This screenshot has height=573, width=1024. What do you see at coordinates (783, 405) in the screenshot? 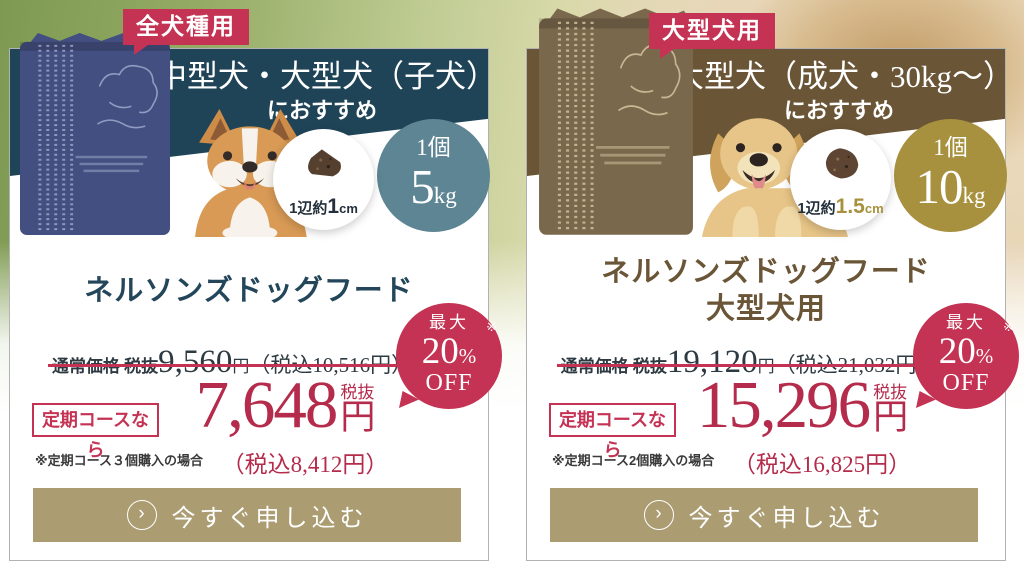
I see `subscription-price-amount: 15,296` at bounding box center [783, 405].